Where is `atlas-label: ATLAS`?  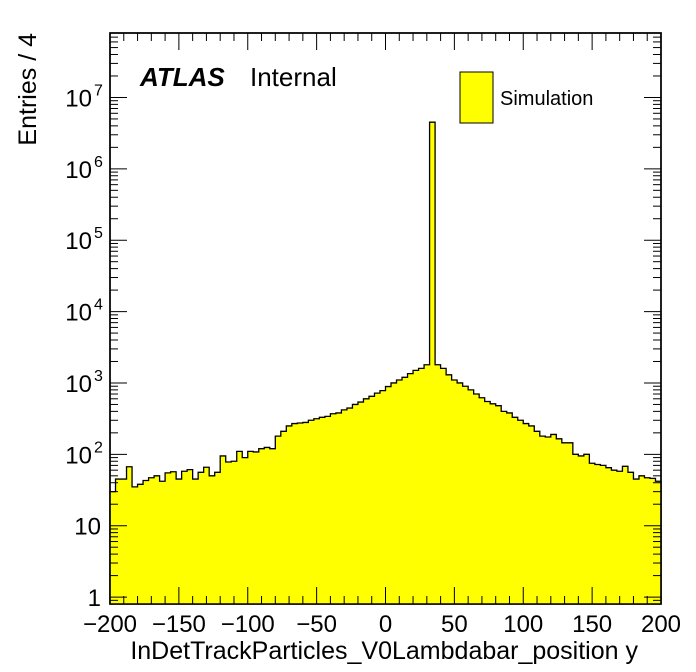
atlas-label: ATLAS is located at coordinates (182, 77).